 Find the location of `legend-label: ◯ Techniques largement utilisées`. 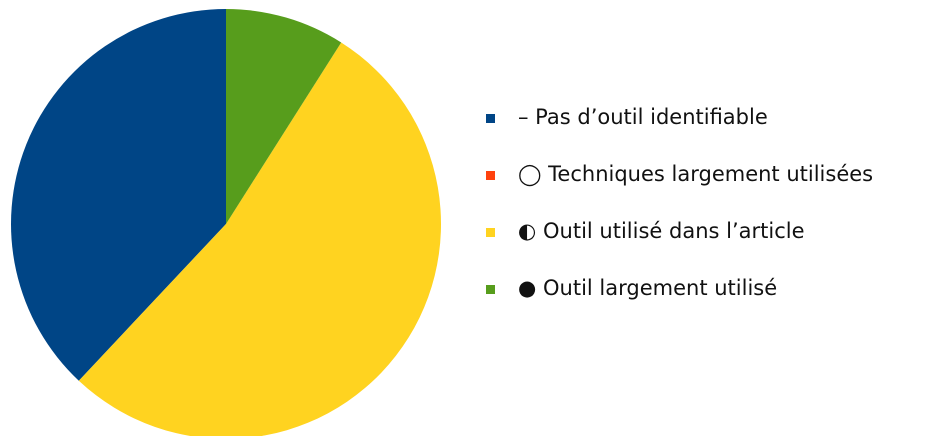

legend-label: ◯ Techniques largement utilisées is located at coordinates (695, 174).